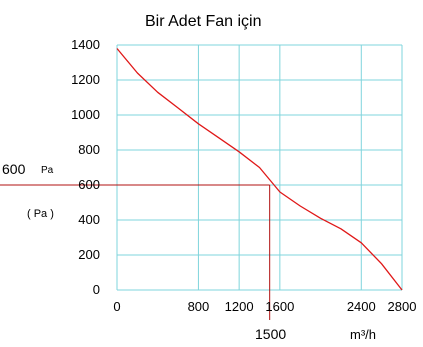 The image size is (423, 347). I want to click on y-tick-label-200: 200, so click(89, 254).